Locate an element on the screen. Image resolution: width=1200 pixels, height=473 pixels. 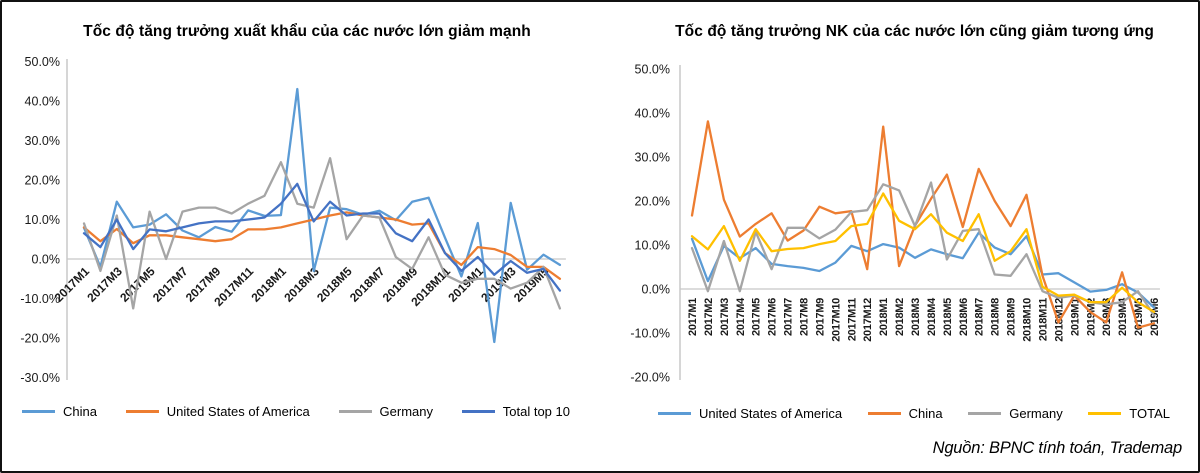
x-tick-label: 2017M2 is located at coordinates (709, 317).